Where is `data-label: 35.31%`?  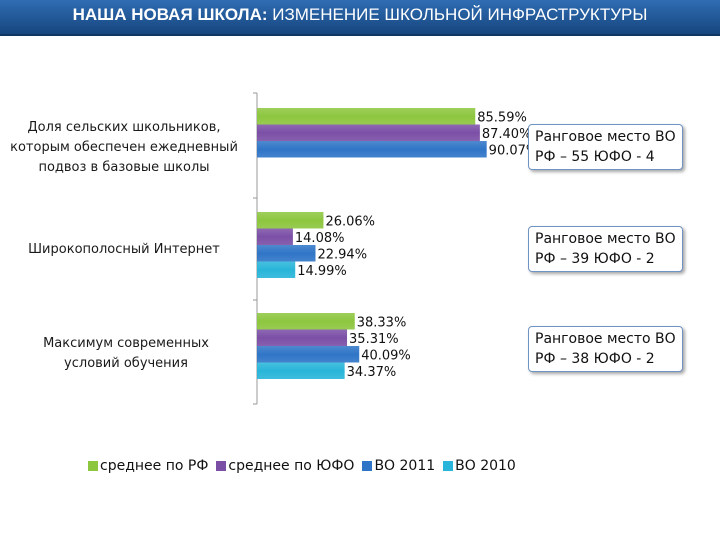
data-label: 35.31% is located at coordinates (374, 339).